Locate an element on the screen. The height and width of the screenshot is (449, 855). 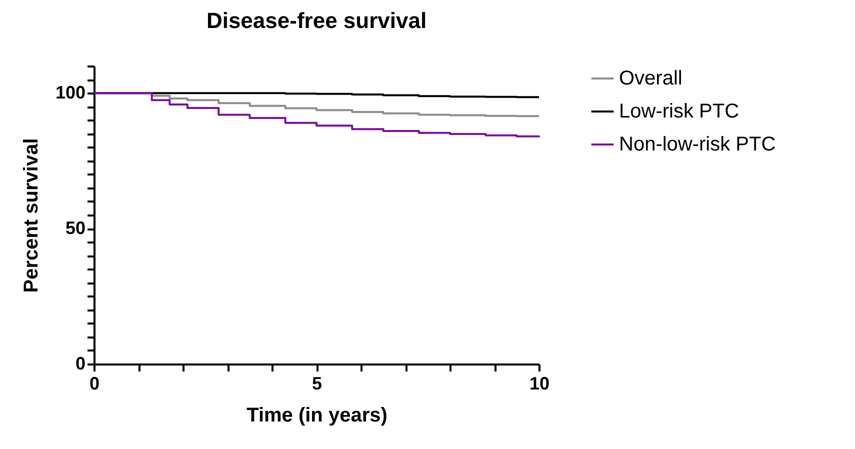
legend-label: Non-low-risk PTC is located at coordinates (697, 145).